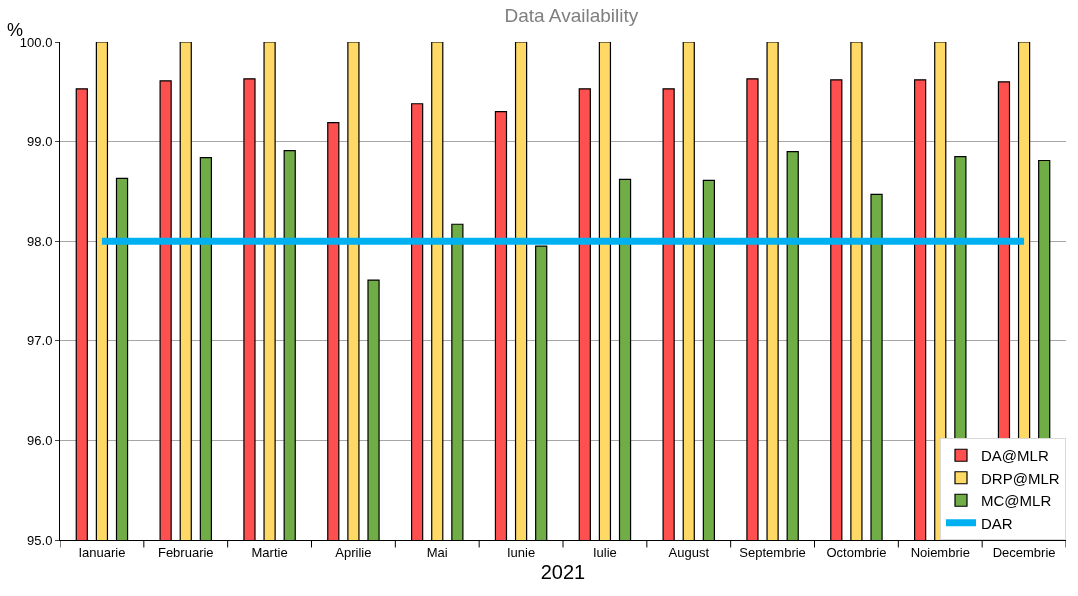 This screenshot has height=596, width=1078. I want to click on y-tick-label: 95.0, so click(40, 540).